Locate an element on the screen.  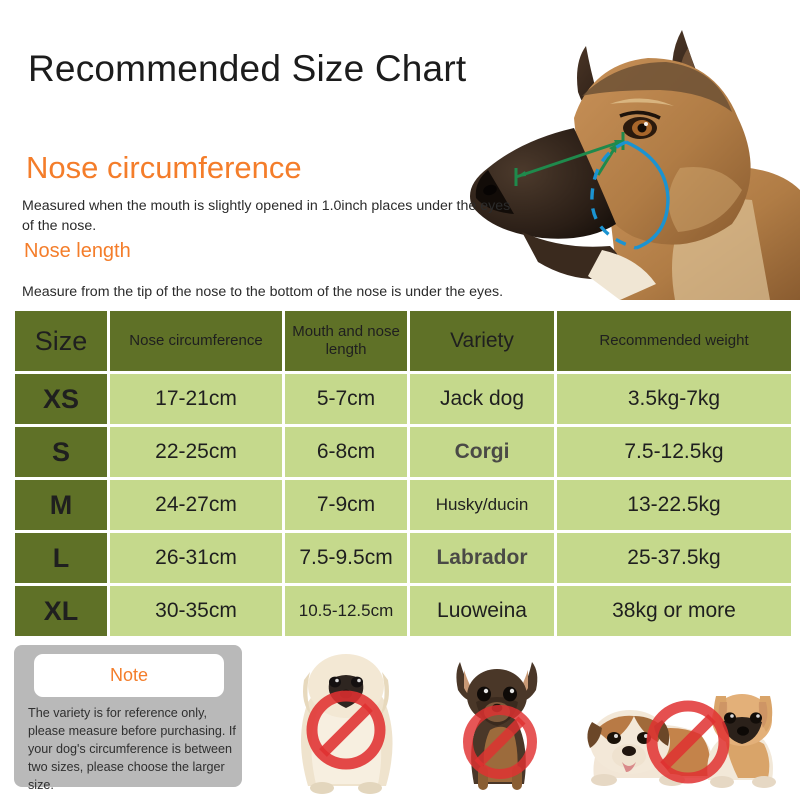
cell-size: L is located at coordinates (61, 558).